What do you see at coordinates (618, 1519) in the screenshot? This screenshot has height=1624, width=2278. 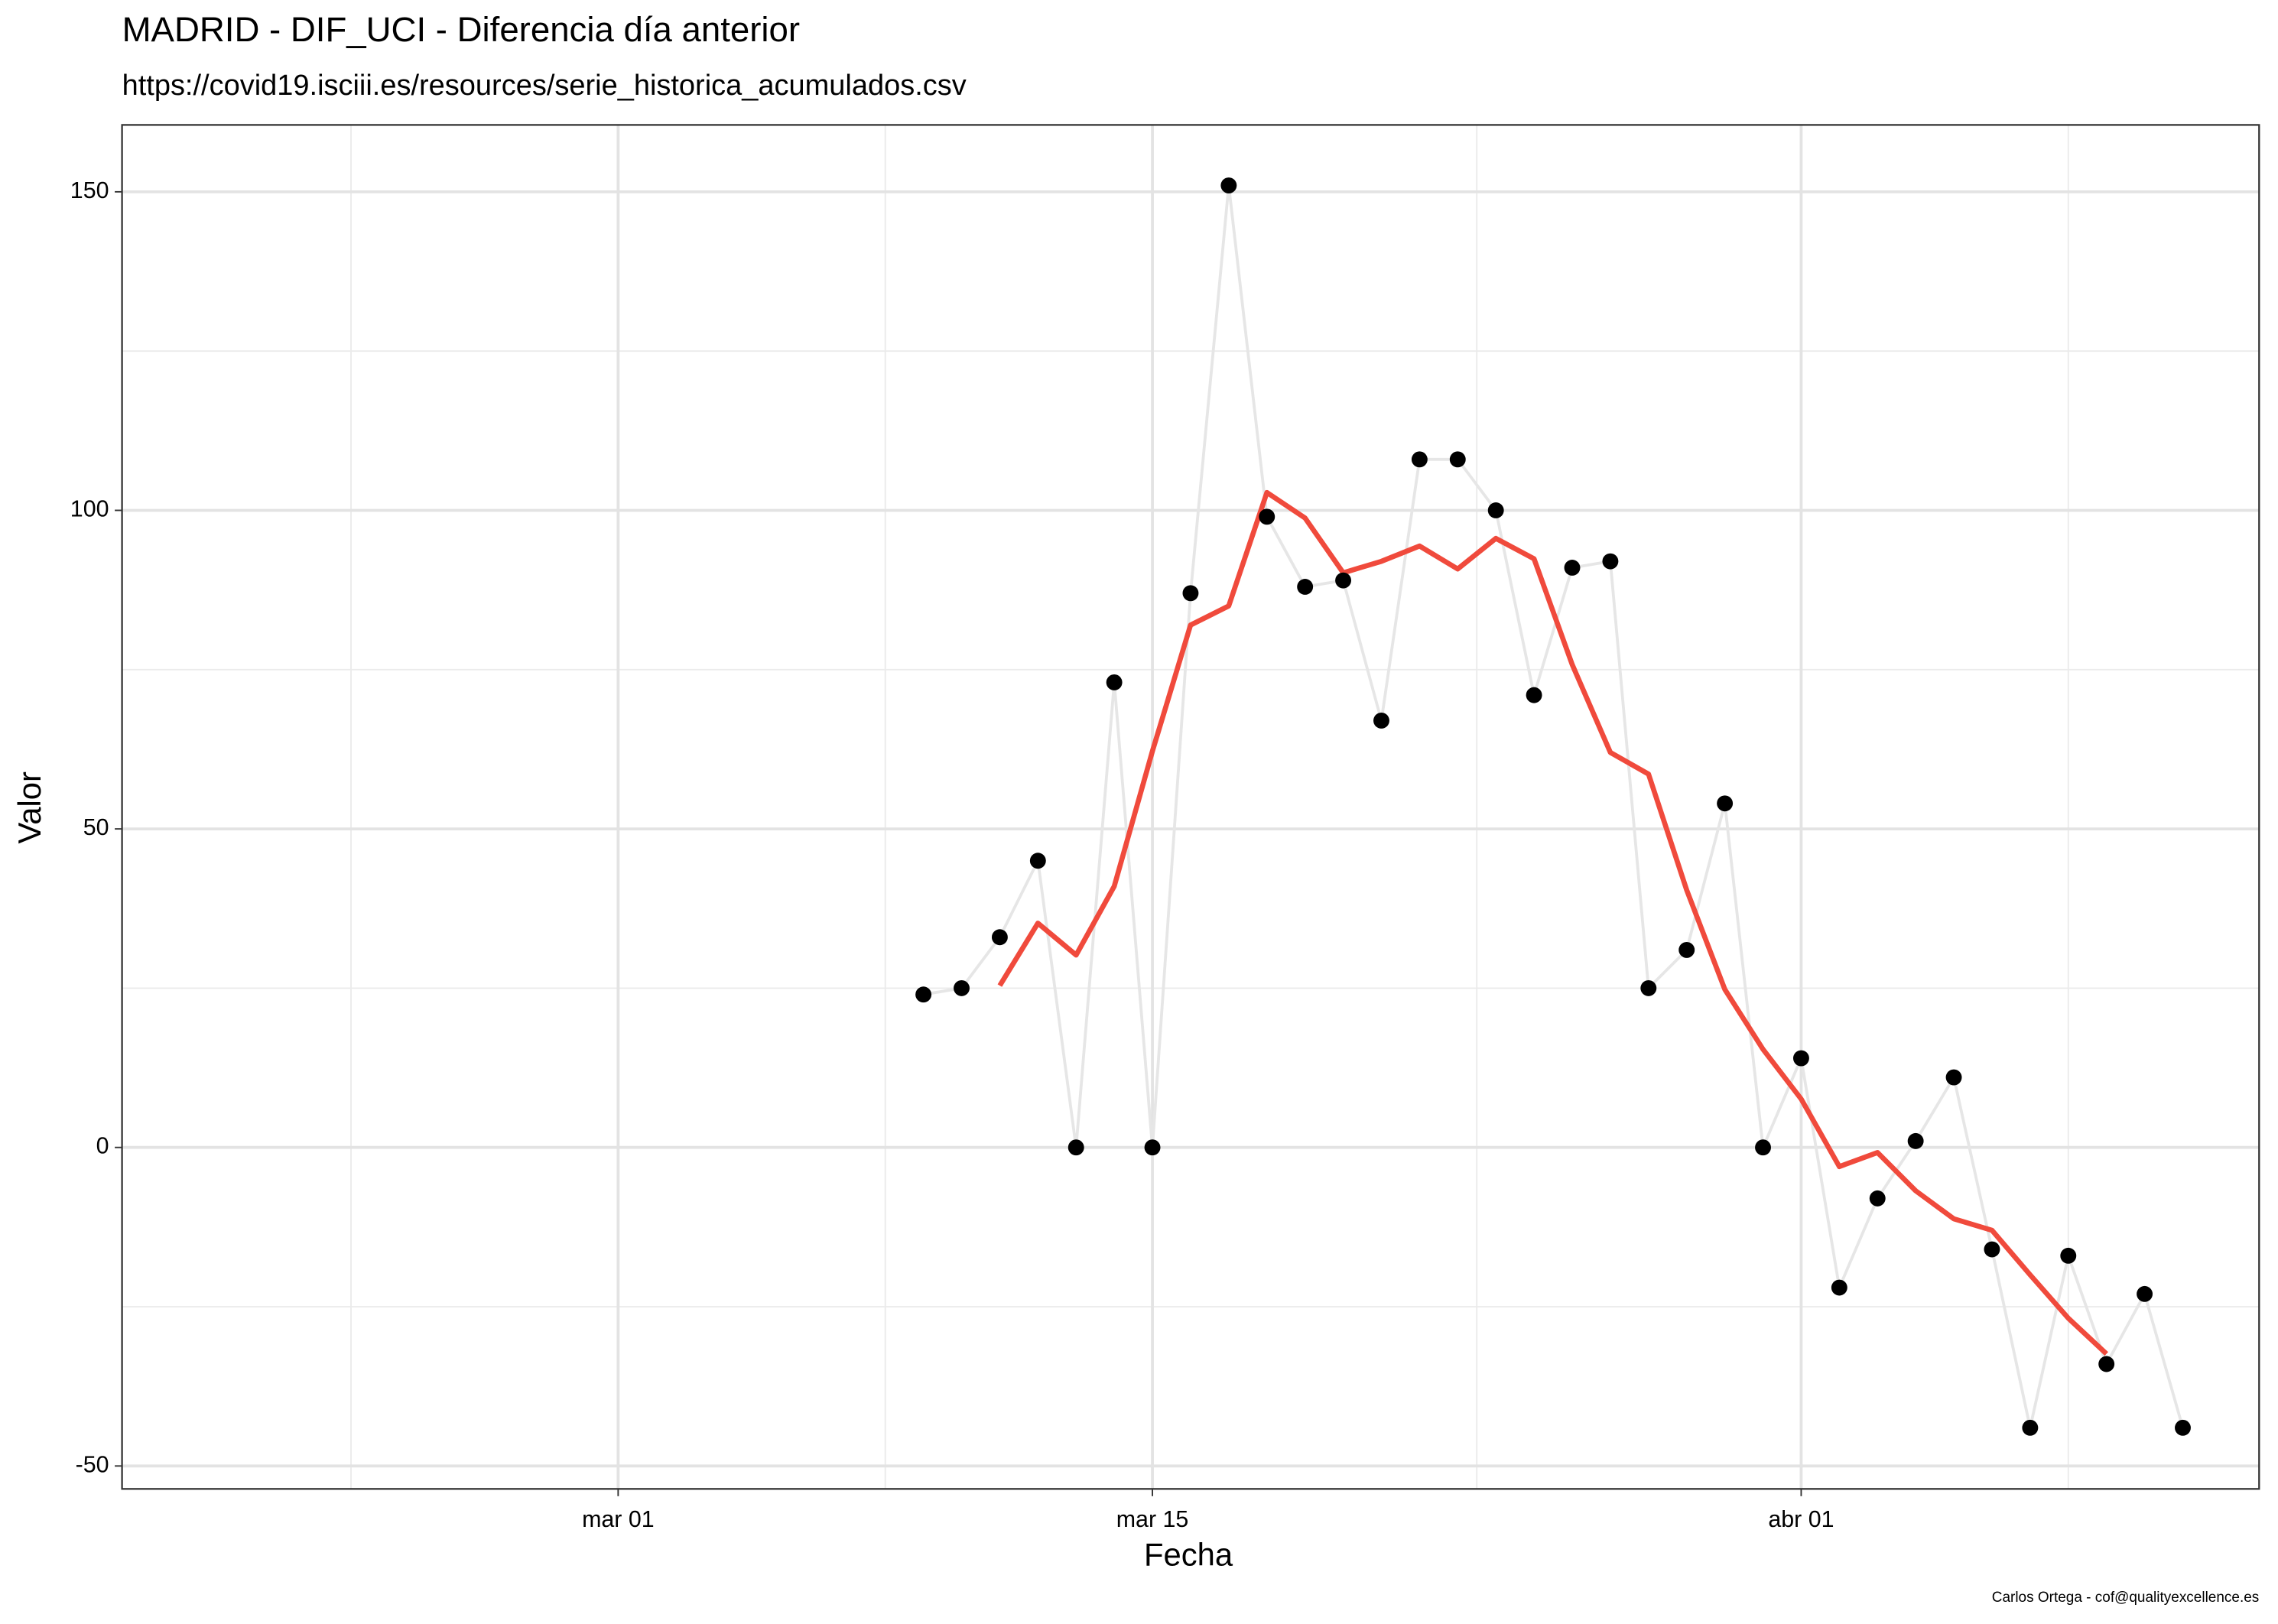 I see `x-tick-label: mar 01` at bounding box center [618, 1519].